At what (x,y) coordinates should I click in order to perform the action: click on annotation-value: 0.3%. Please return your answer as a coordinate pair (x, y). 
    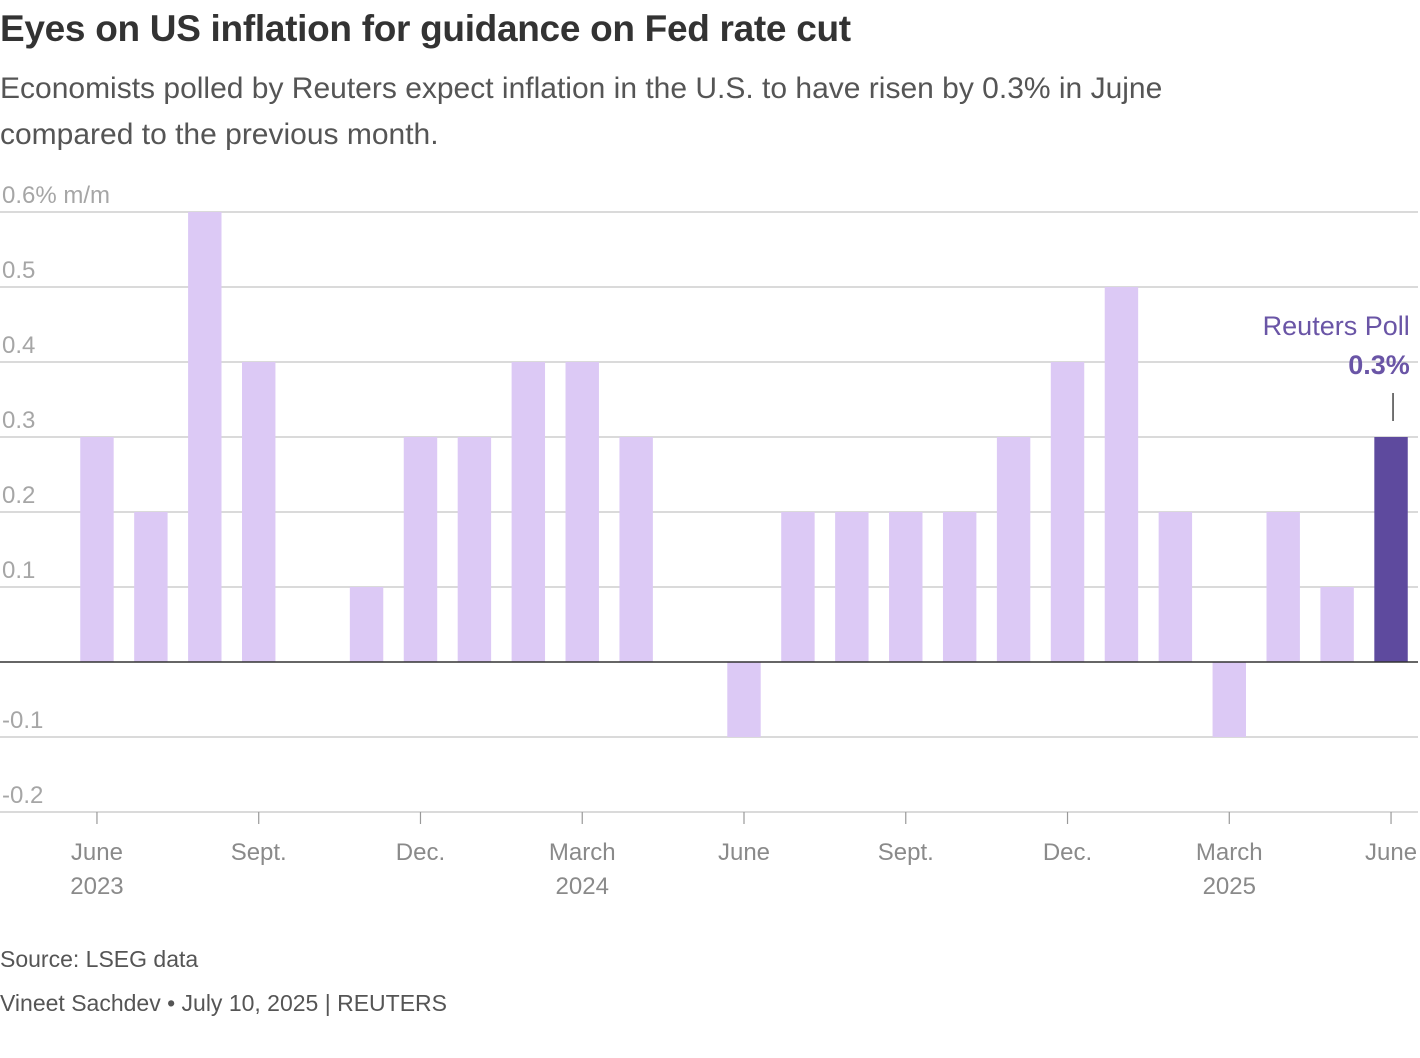
    Looking at the image, I should click on (1379, 365).